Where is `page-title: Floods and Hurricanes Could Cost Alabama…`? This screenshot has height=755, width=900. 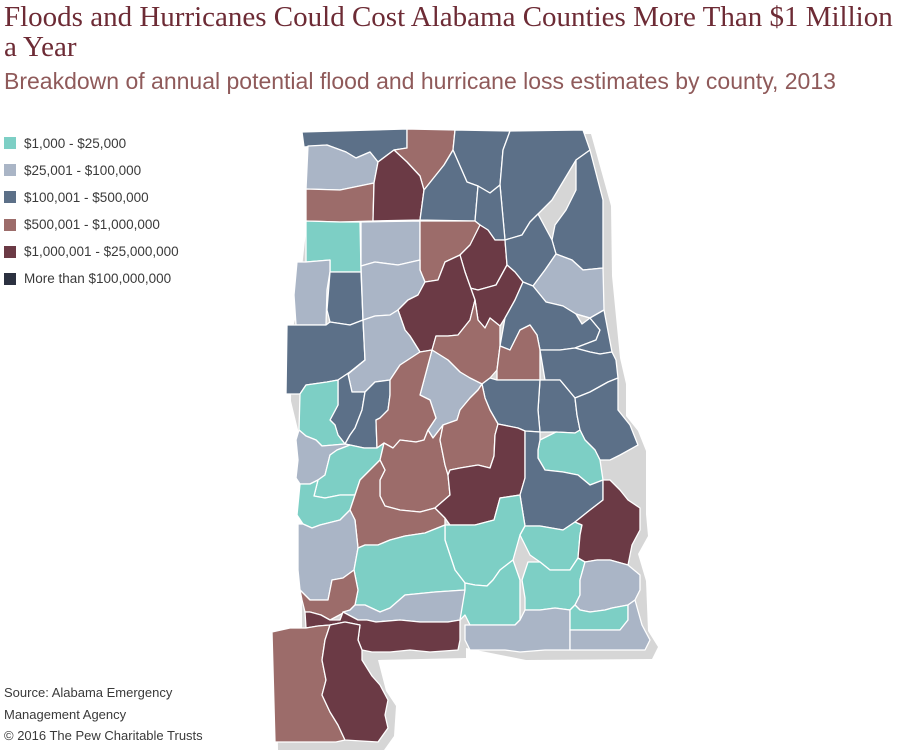 page-title: Floods and Hurricanes Could Cost Alabama… is located at coordinates (448, 32).